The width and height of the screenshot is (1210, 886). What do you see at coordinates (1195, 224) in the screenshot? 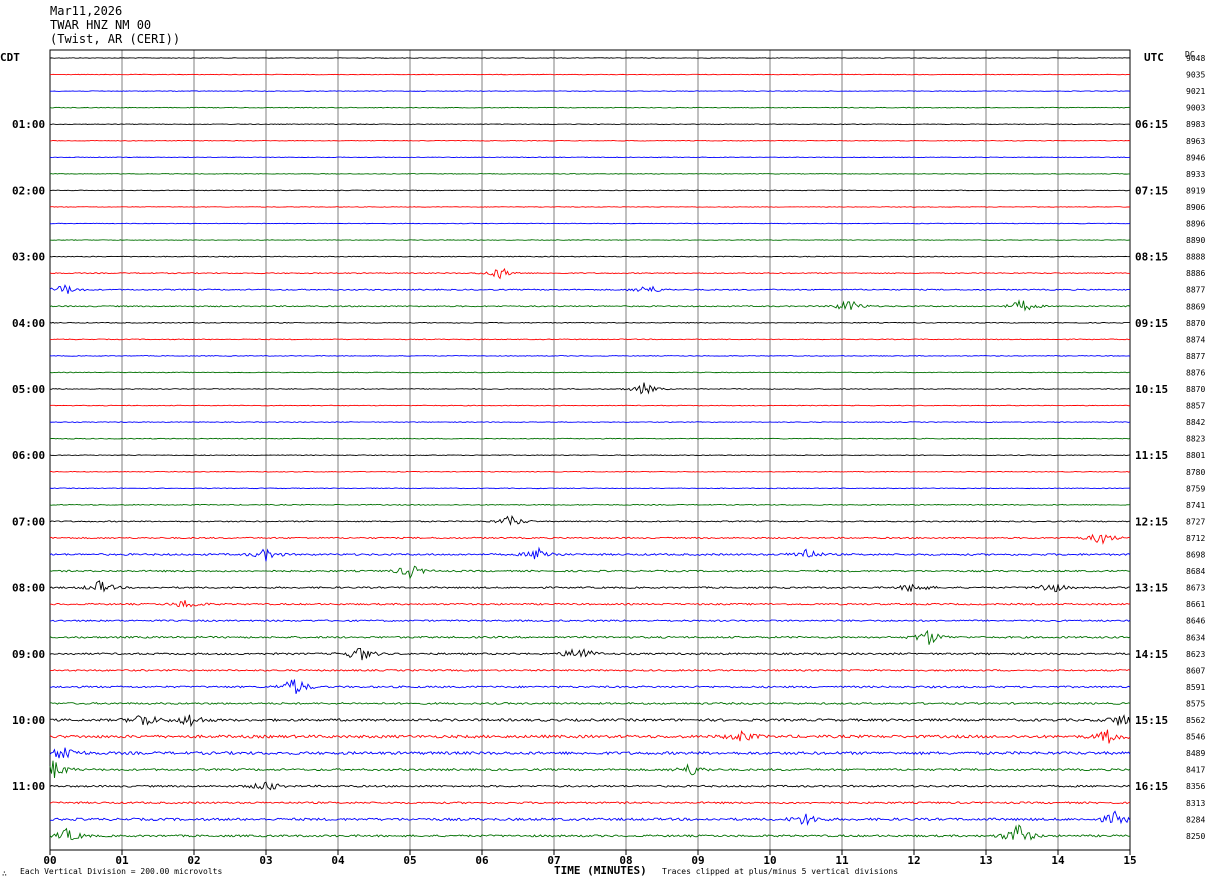
I see `dc-value: 8896` at bounding box center [1195, 224].